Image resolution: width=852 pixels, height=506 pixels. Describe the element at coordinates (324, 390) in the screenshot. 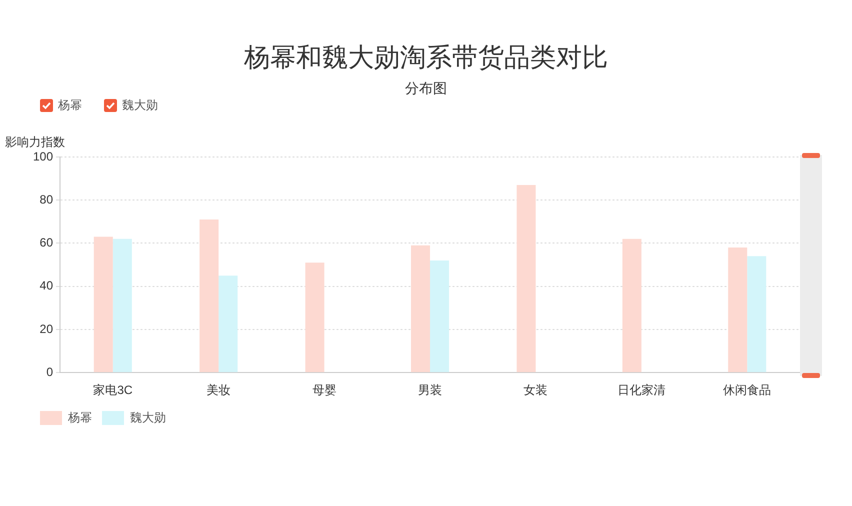

I see `x-tick-label: 母婴` at that location.